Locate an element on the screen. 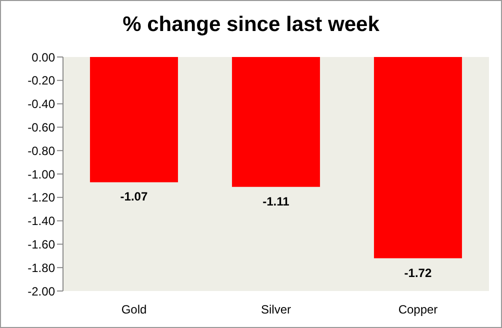  y-tick-label: -2.00 is located at coordinates (42, 291).